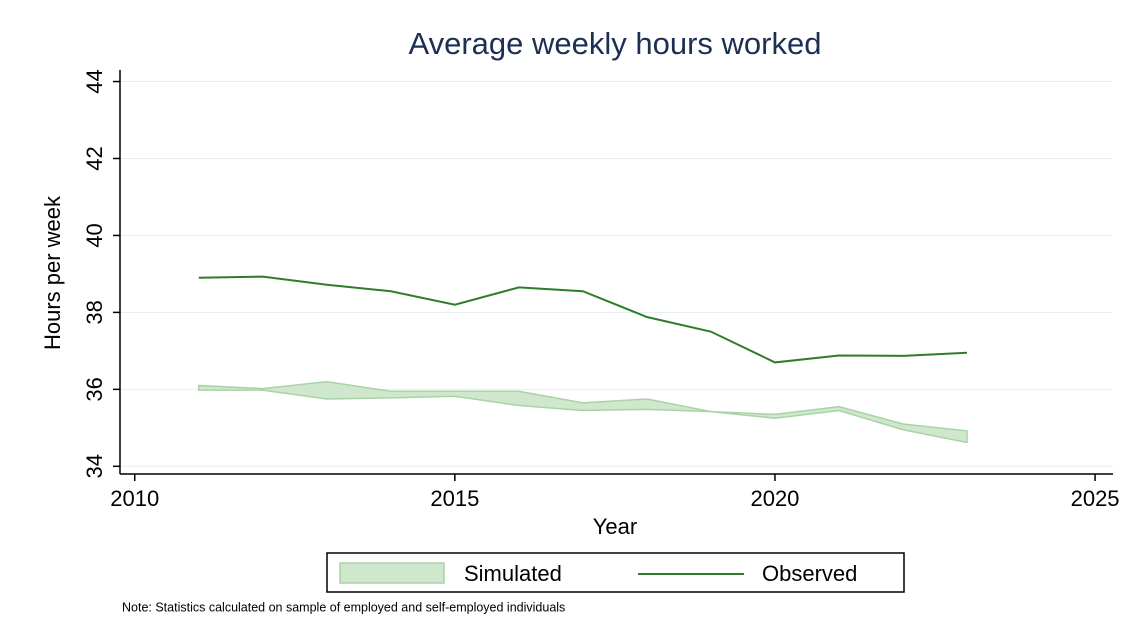  What do you see at coordinates (1095, 498) in the screenshot?
I see `x-tick-label: 2025` at bounding box center [1095, 498].